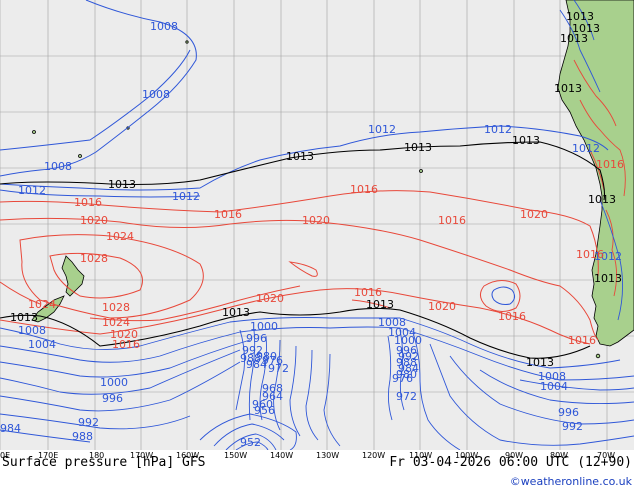 This screenshot has width=634, height=490. Describe the element at coordinates (327, 455) in the screenshot. I see `lon-label: 130W` at that location.